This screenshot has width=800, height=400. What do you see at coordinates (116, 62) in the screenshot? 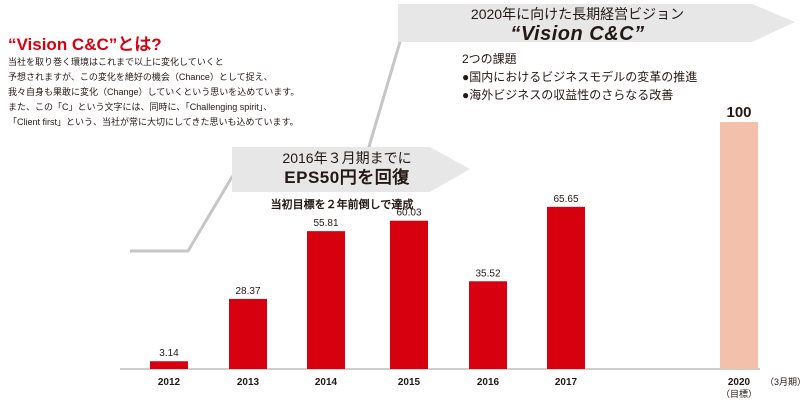
I see `vision-description-line: 当社を取り巻く環境はこれまで以上に変化していくと` at bounding box center [116, 62].